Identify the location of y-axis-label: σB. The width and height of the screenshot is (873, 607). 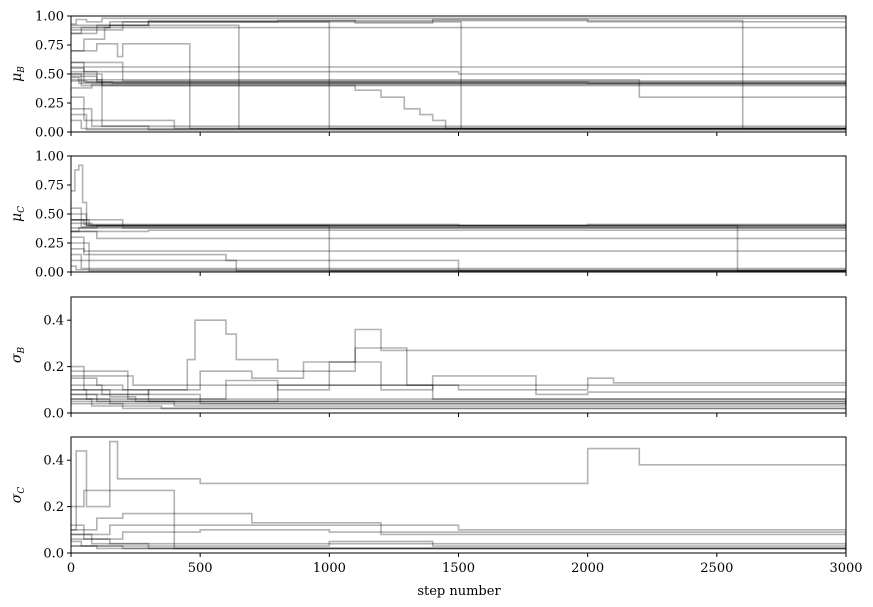
(18, 355).